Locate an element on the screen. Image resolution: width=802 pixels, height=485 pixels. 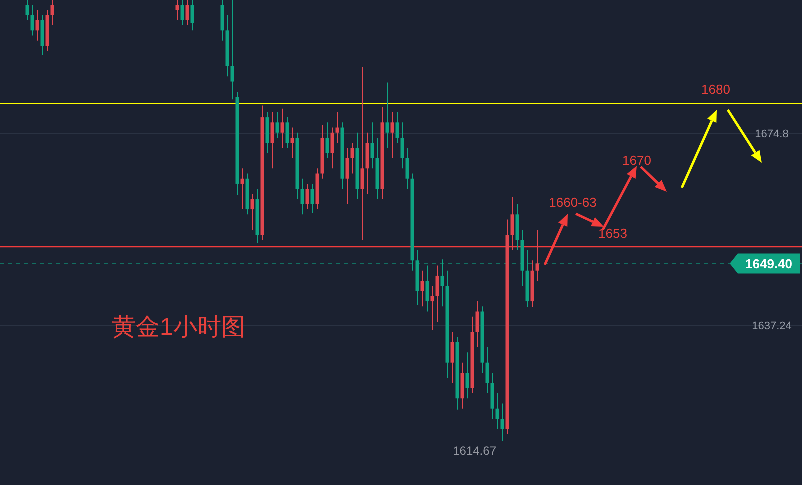
annotation: 1653 is located at coordinates (613, 233).